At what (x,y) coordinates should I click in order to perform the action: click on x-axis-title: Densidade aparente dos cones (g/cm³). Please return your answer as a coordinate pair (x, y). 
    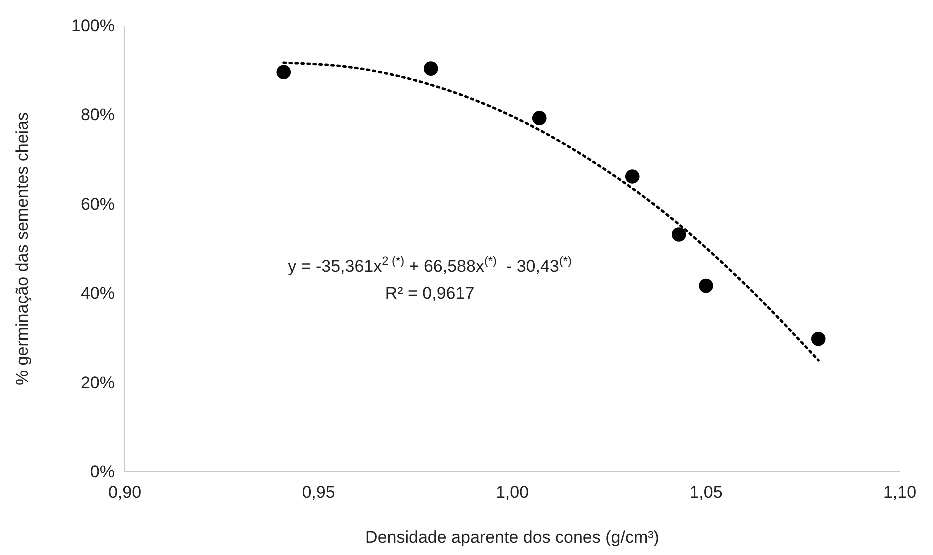
    Looking at the image, I should click on (513, 537).